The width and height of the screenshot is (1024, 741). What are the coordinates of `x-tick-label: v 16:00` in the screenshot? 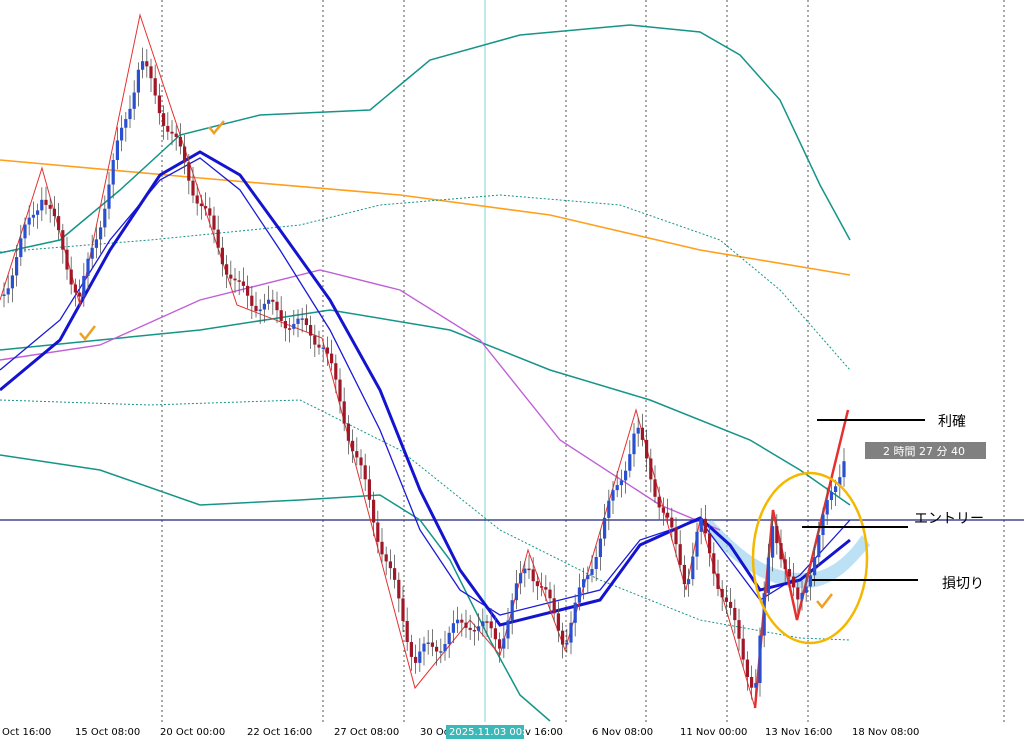 It's located at (544, 732).